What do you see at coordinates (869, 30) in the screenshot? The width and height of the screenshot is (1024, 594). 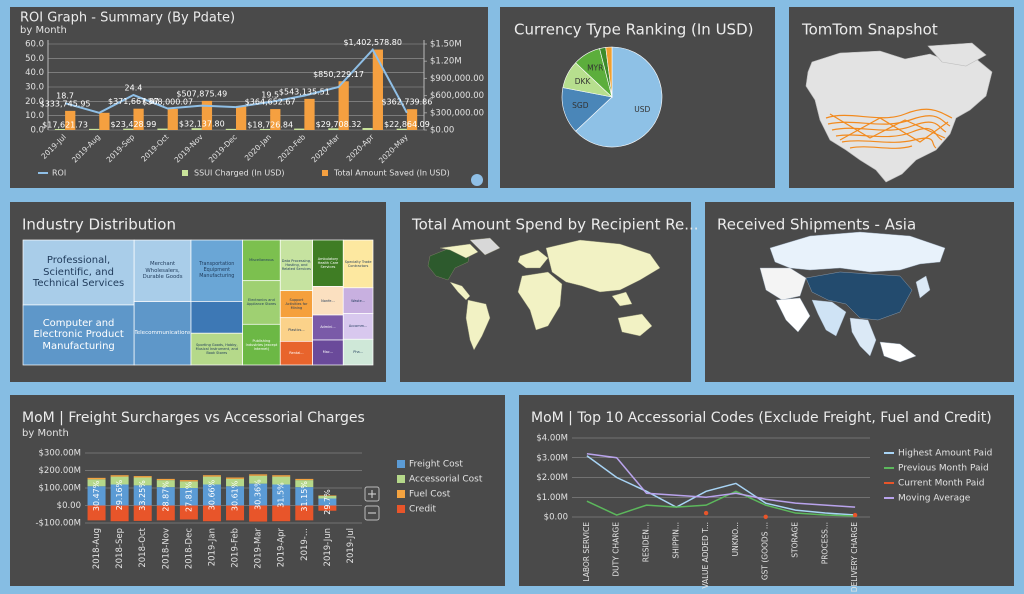 I see `panel-title: TomTom Snapshot` at bounding box center [869, 30].